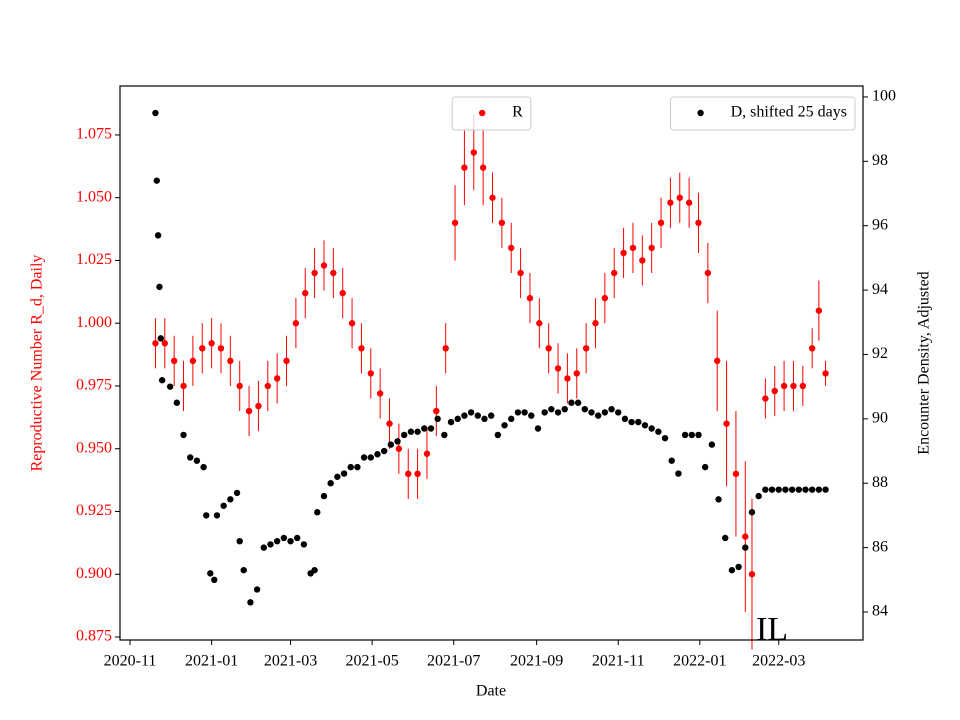 The image size is (960, 720). What do you see at coordinates (763, 113) in the screenshot?
I see `legend-box` at bounding box center [763, 113].